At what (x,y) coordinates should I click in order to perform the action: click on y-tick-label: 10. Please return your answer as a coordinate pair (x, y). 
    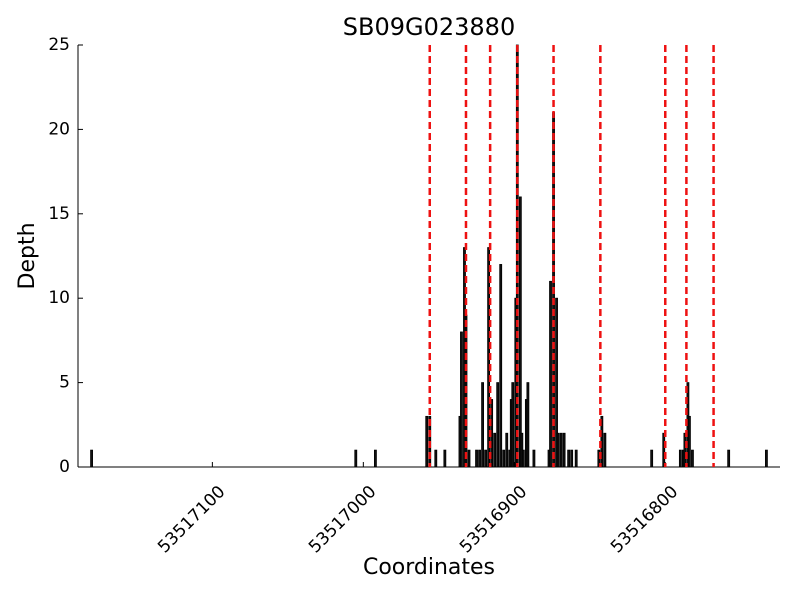
    Looking at the image, I should click on (59, 298).